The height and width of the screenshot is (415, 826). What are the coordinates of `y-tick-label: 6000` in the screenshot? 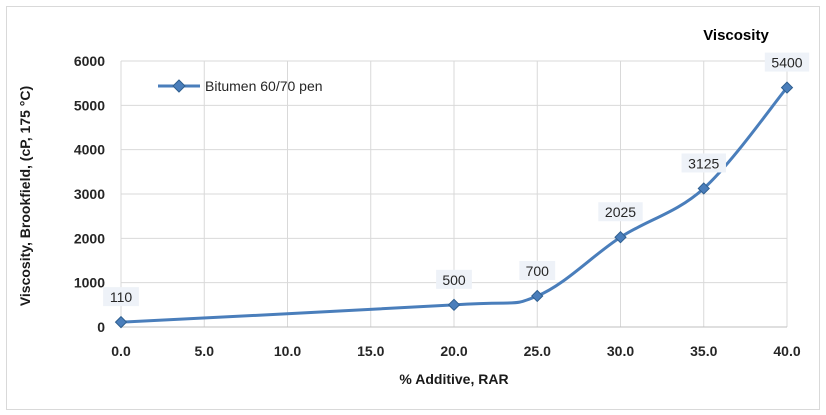 It's located at (89, 61).